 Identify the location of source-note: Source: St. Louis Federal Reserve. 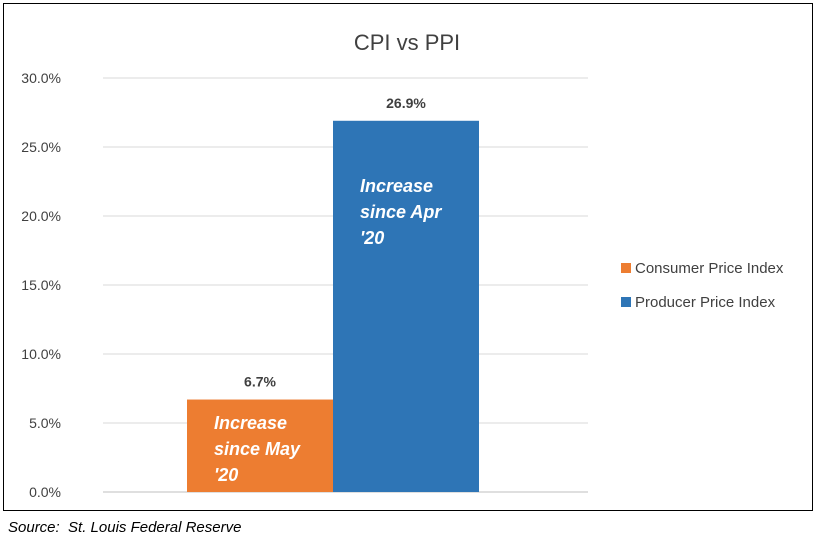
(125, 527).